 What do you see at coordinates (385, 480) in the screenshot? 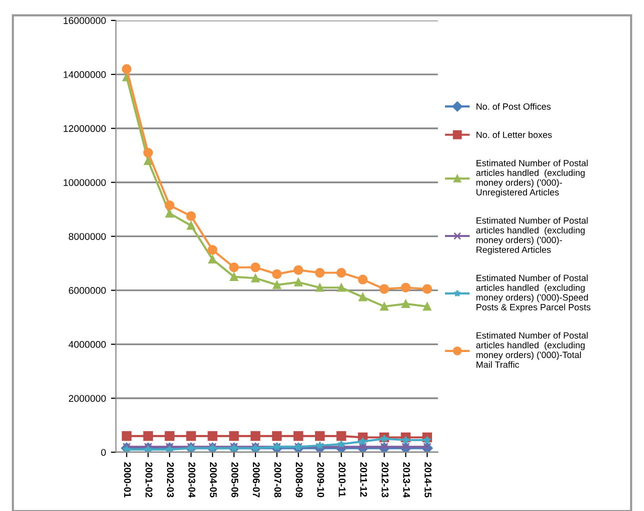
I see `x-tick-label: 2012-13` at bounding box center [385, 480].